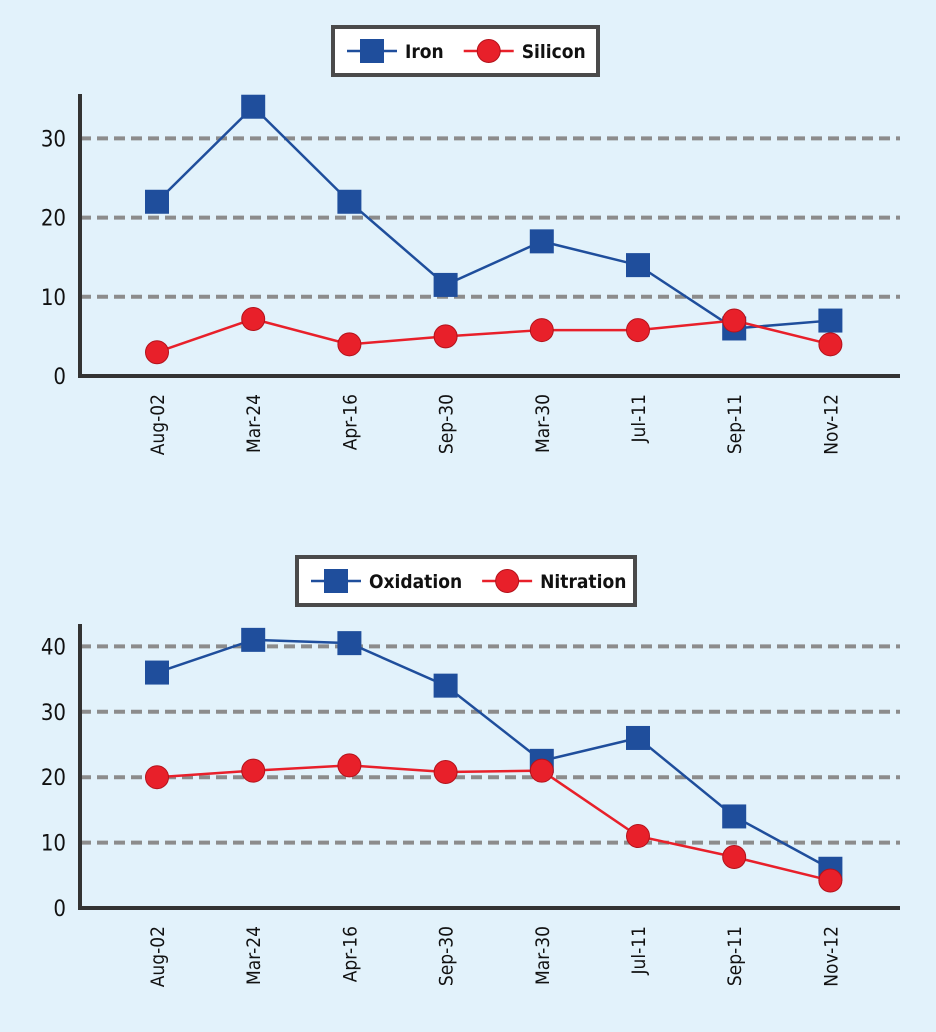 The image size is (936, 1032). I want to click on series-line-silicon, so click(493, 335).